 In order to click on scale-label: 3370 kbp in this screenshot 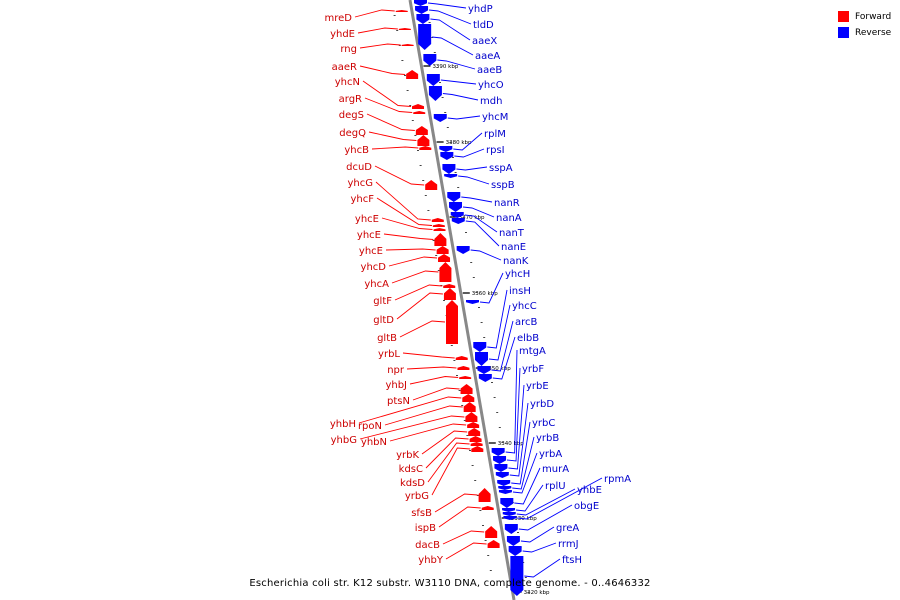, I will do `click(472, 218)`.